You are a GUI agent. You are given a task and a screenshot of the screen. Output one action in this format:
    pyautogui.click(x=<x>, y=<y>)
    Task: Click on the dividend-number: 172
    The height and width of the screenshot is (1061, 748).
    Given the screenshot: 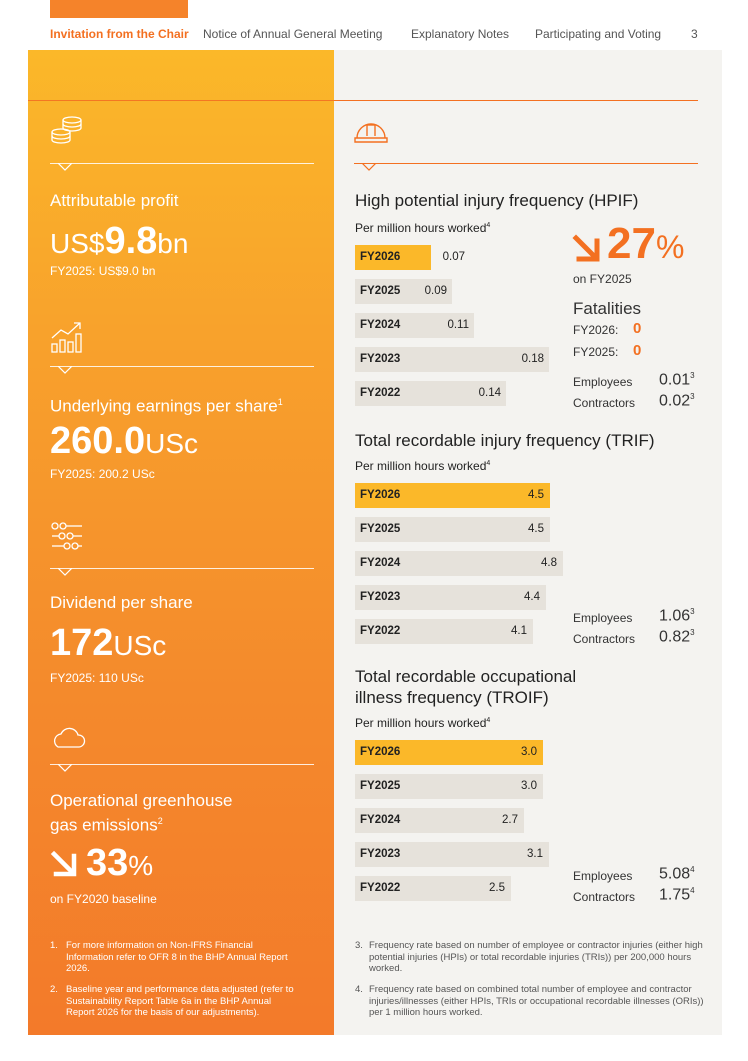 What is the action you would take?
    pyautogui.click(x=82, y=643)
    